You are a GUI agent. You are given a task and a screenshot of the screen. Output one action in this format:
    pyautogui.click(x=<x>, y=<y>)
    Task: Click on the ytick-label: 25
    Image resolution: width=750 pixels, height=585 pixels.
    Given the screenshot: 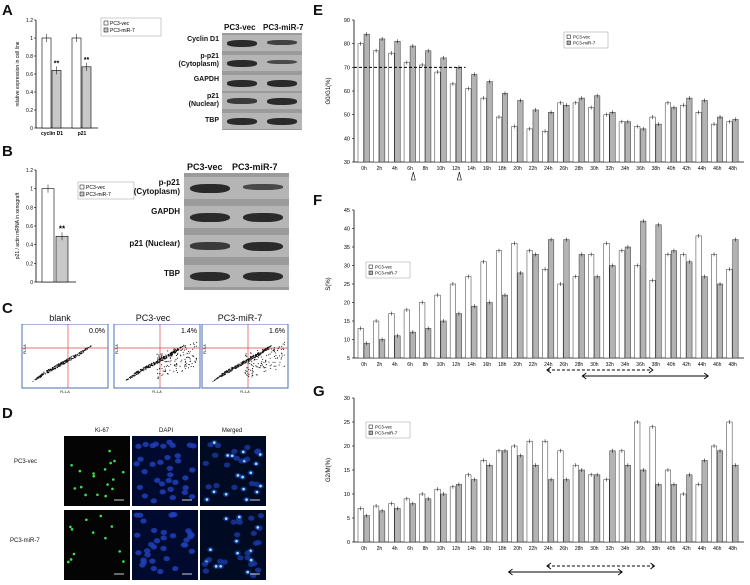 What is the action you would take?
    pyautogui.click(x=347, y=423)
    